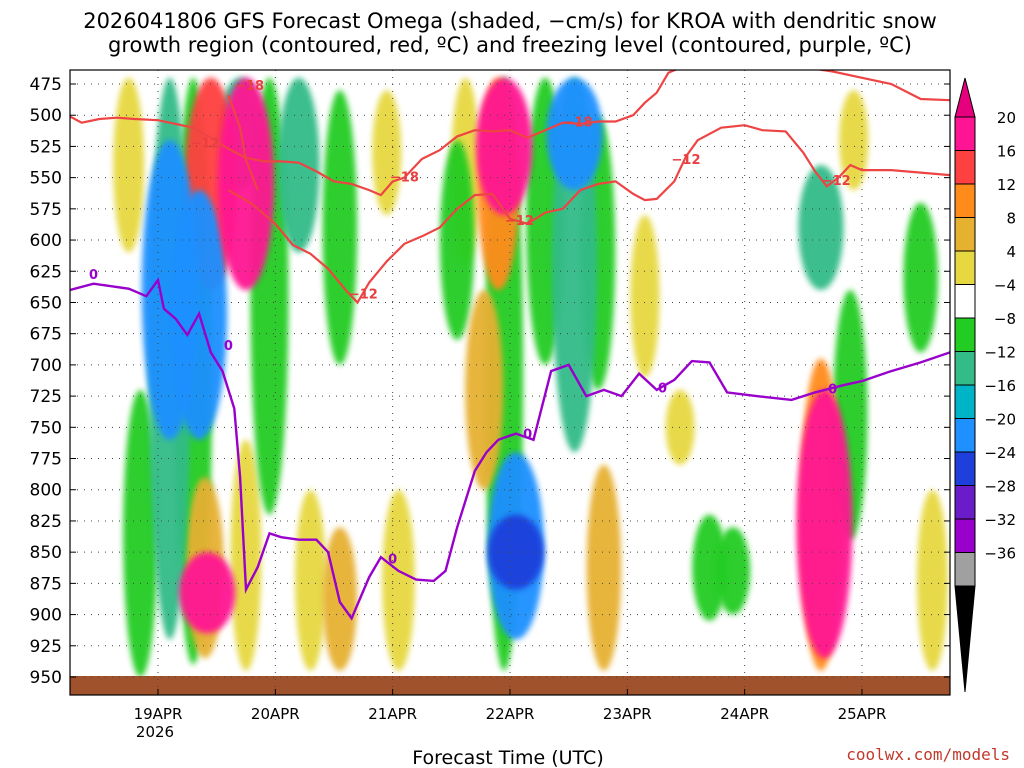 The height and width of the screenshot is (768, 1024). I want to click on x-tick-label: 20APR, so click(275, 714).